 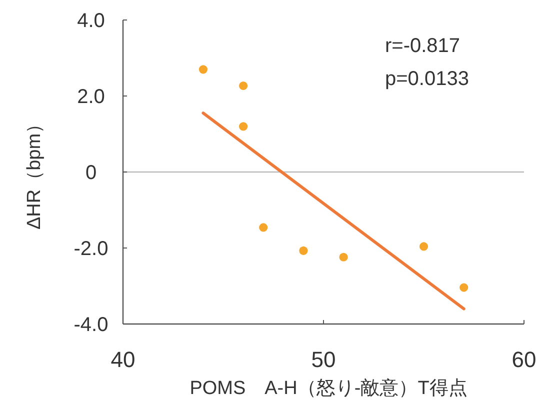 What do you see at coordinates (91, 21) in the screenshot?
I see `y-tick-label: 4.0` at bounding box center [91, 21].